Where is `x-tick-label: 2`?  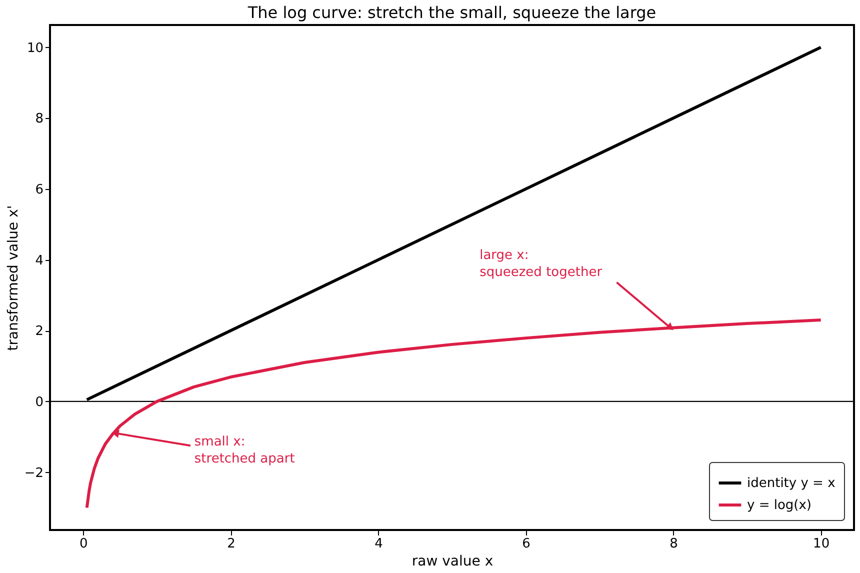 x-tick-label: 2 is located at coordinates (231, 544).